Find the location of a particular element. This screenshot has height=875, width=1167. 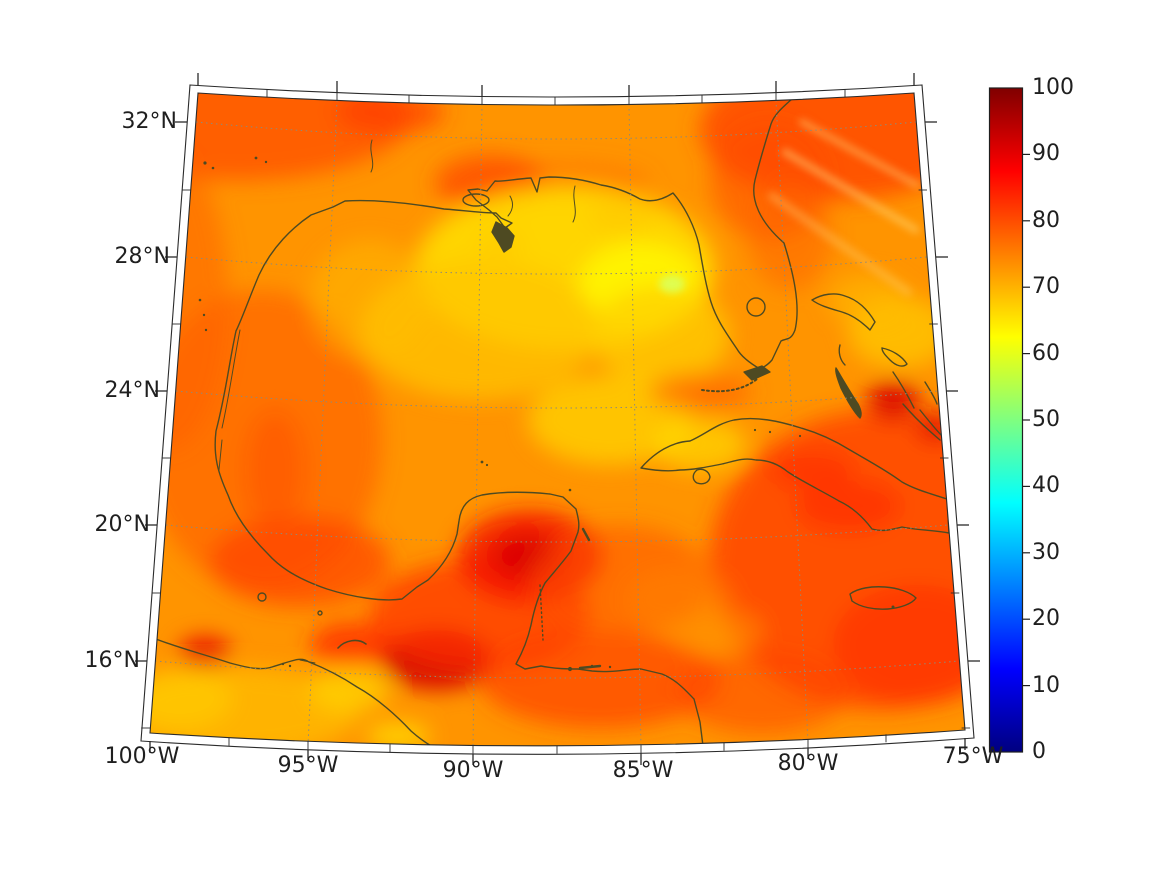

chandeleur-arc is located at coordinates (510, 206).